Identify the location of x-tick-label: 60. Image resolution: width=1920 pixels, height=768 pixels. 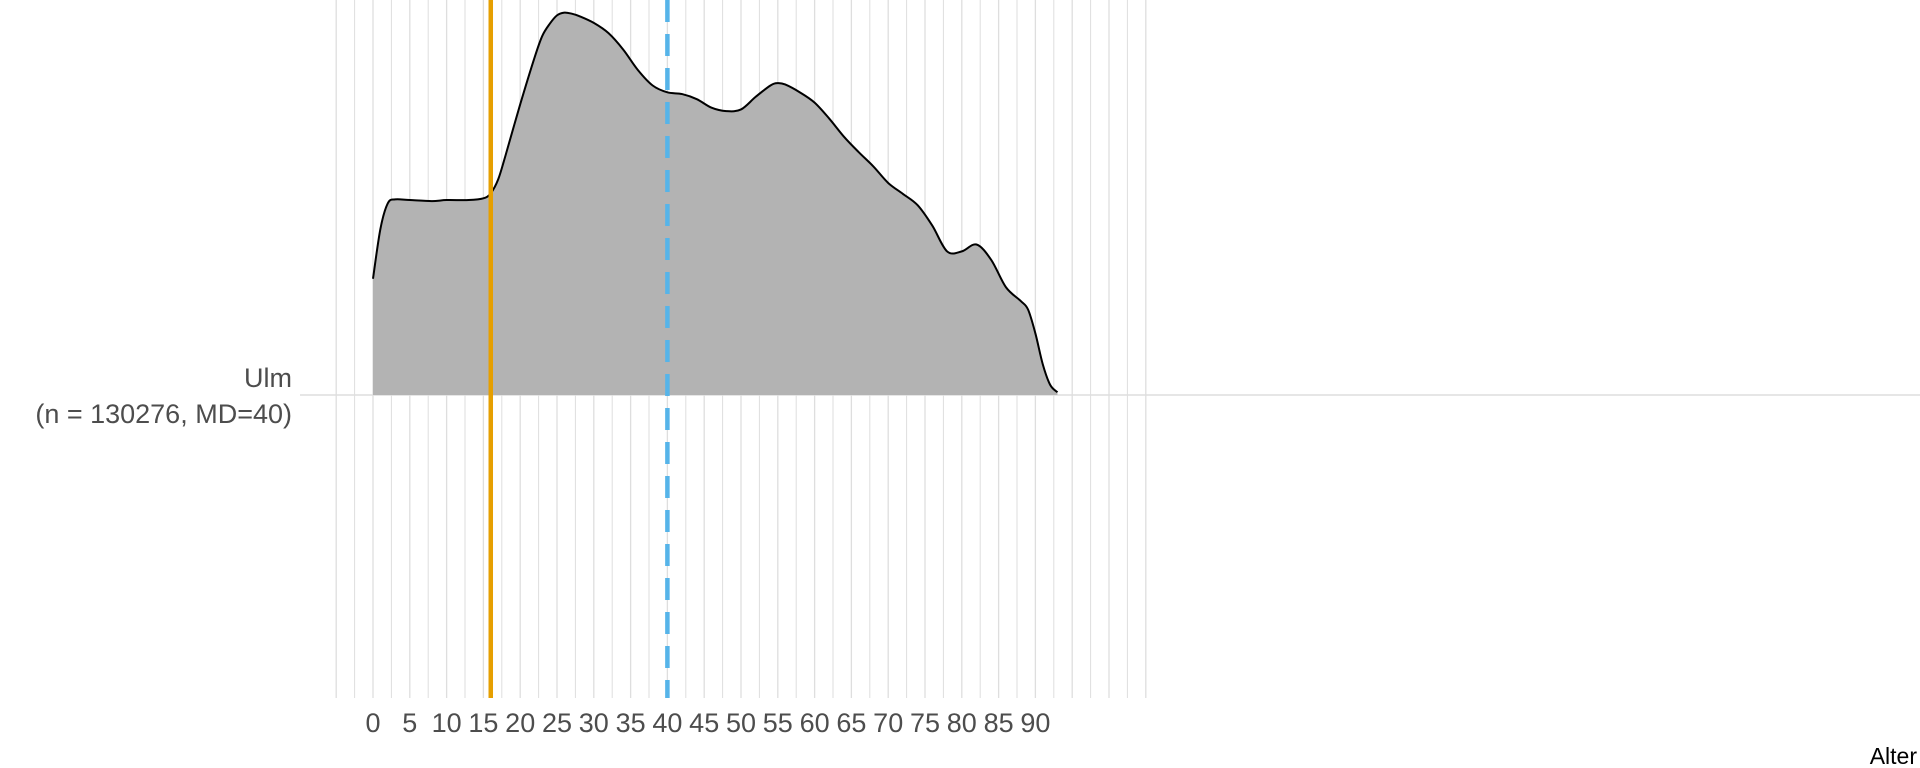
(815, 723).